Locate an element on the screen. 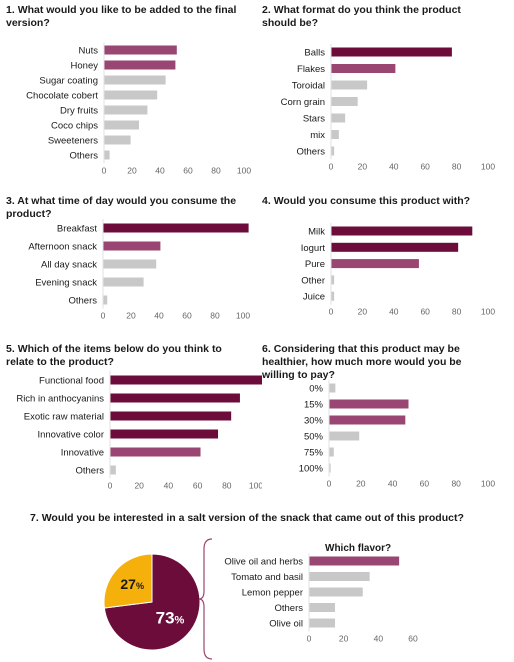 Image resolution: width=514 pixels, height=662 pixels. q7-title-num: 7. is located at coordinates (34, 518).